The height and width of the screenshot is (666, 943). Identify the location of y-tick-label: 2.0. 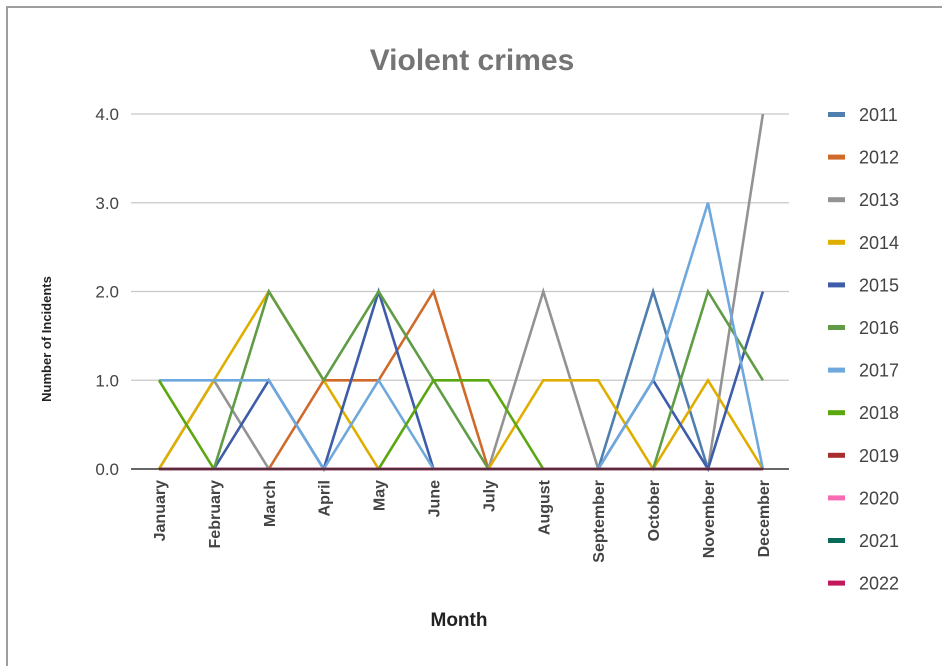
(107, 292).